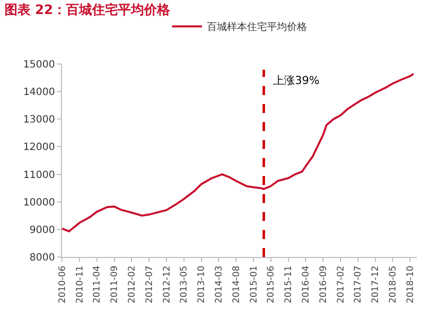  I want to click on x-tick-label: 2012-12, so click(167, 285).